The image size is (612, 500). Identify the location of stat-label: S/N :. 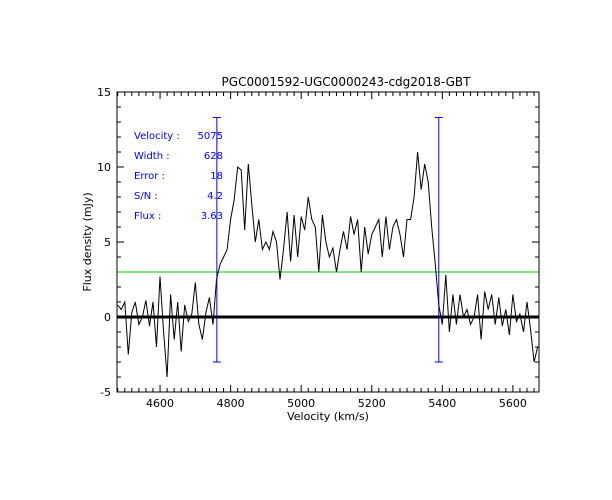
(146, 196).